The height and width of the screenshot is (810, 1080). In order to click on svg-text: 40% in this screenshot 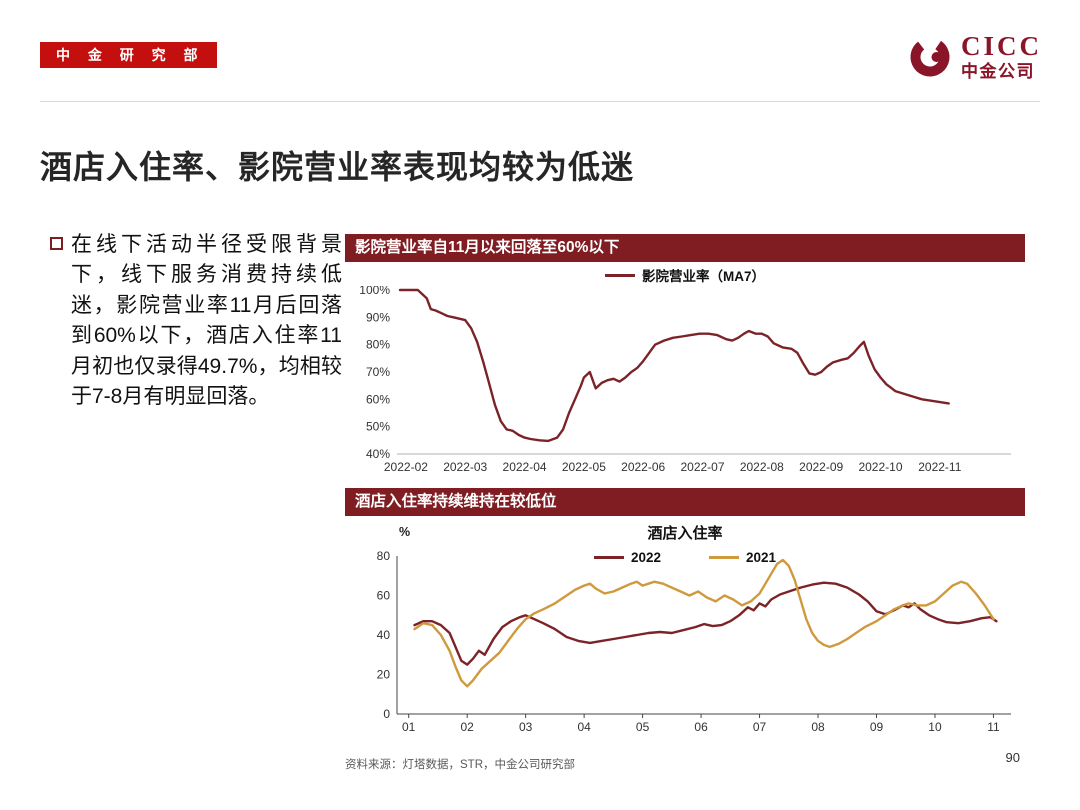, I will do `click(378, 454)`.